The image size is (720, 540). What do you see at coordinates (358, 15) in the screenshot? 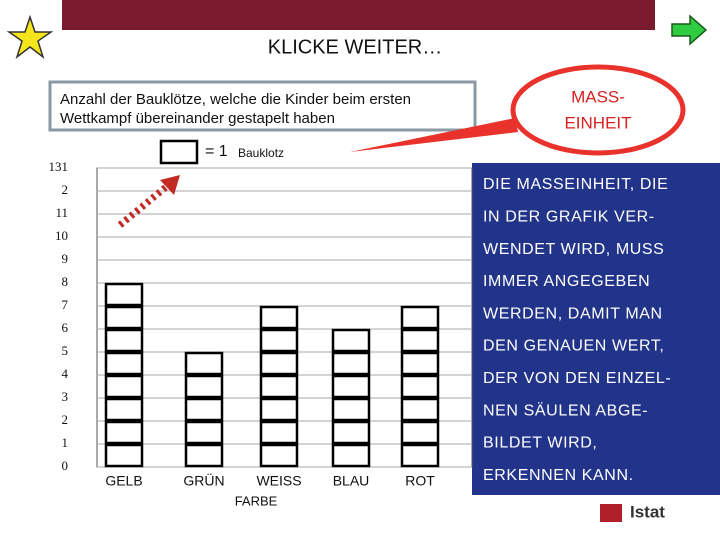
I see `header-bar` at bounding box center [358, 15].